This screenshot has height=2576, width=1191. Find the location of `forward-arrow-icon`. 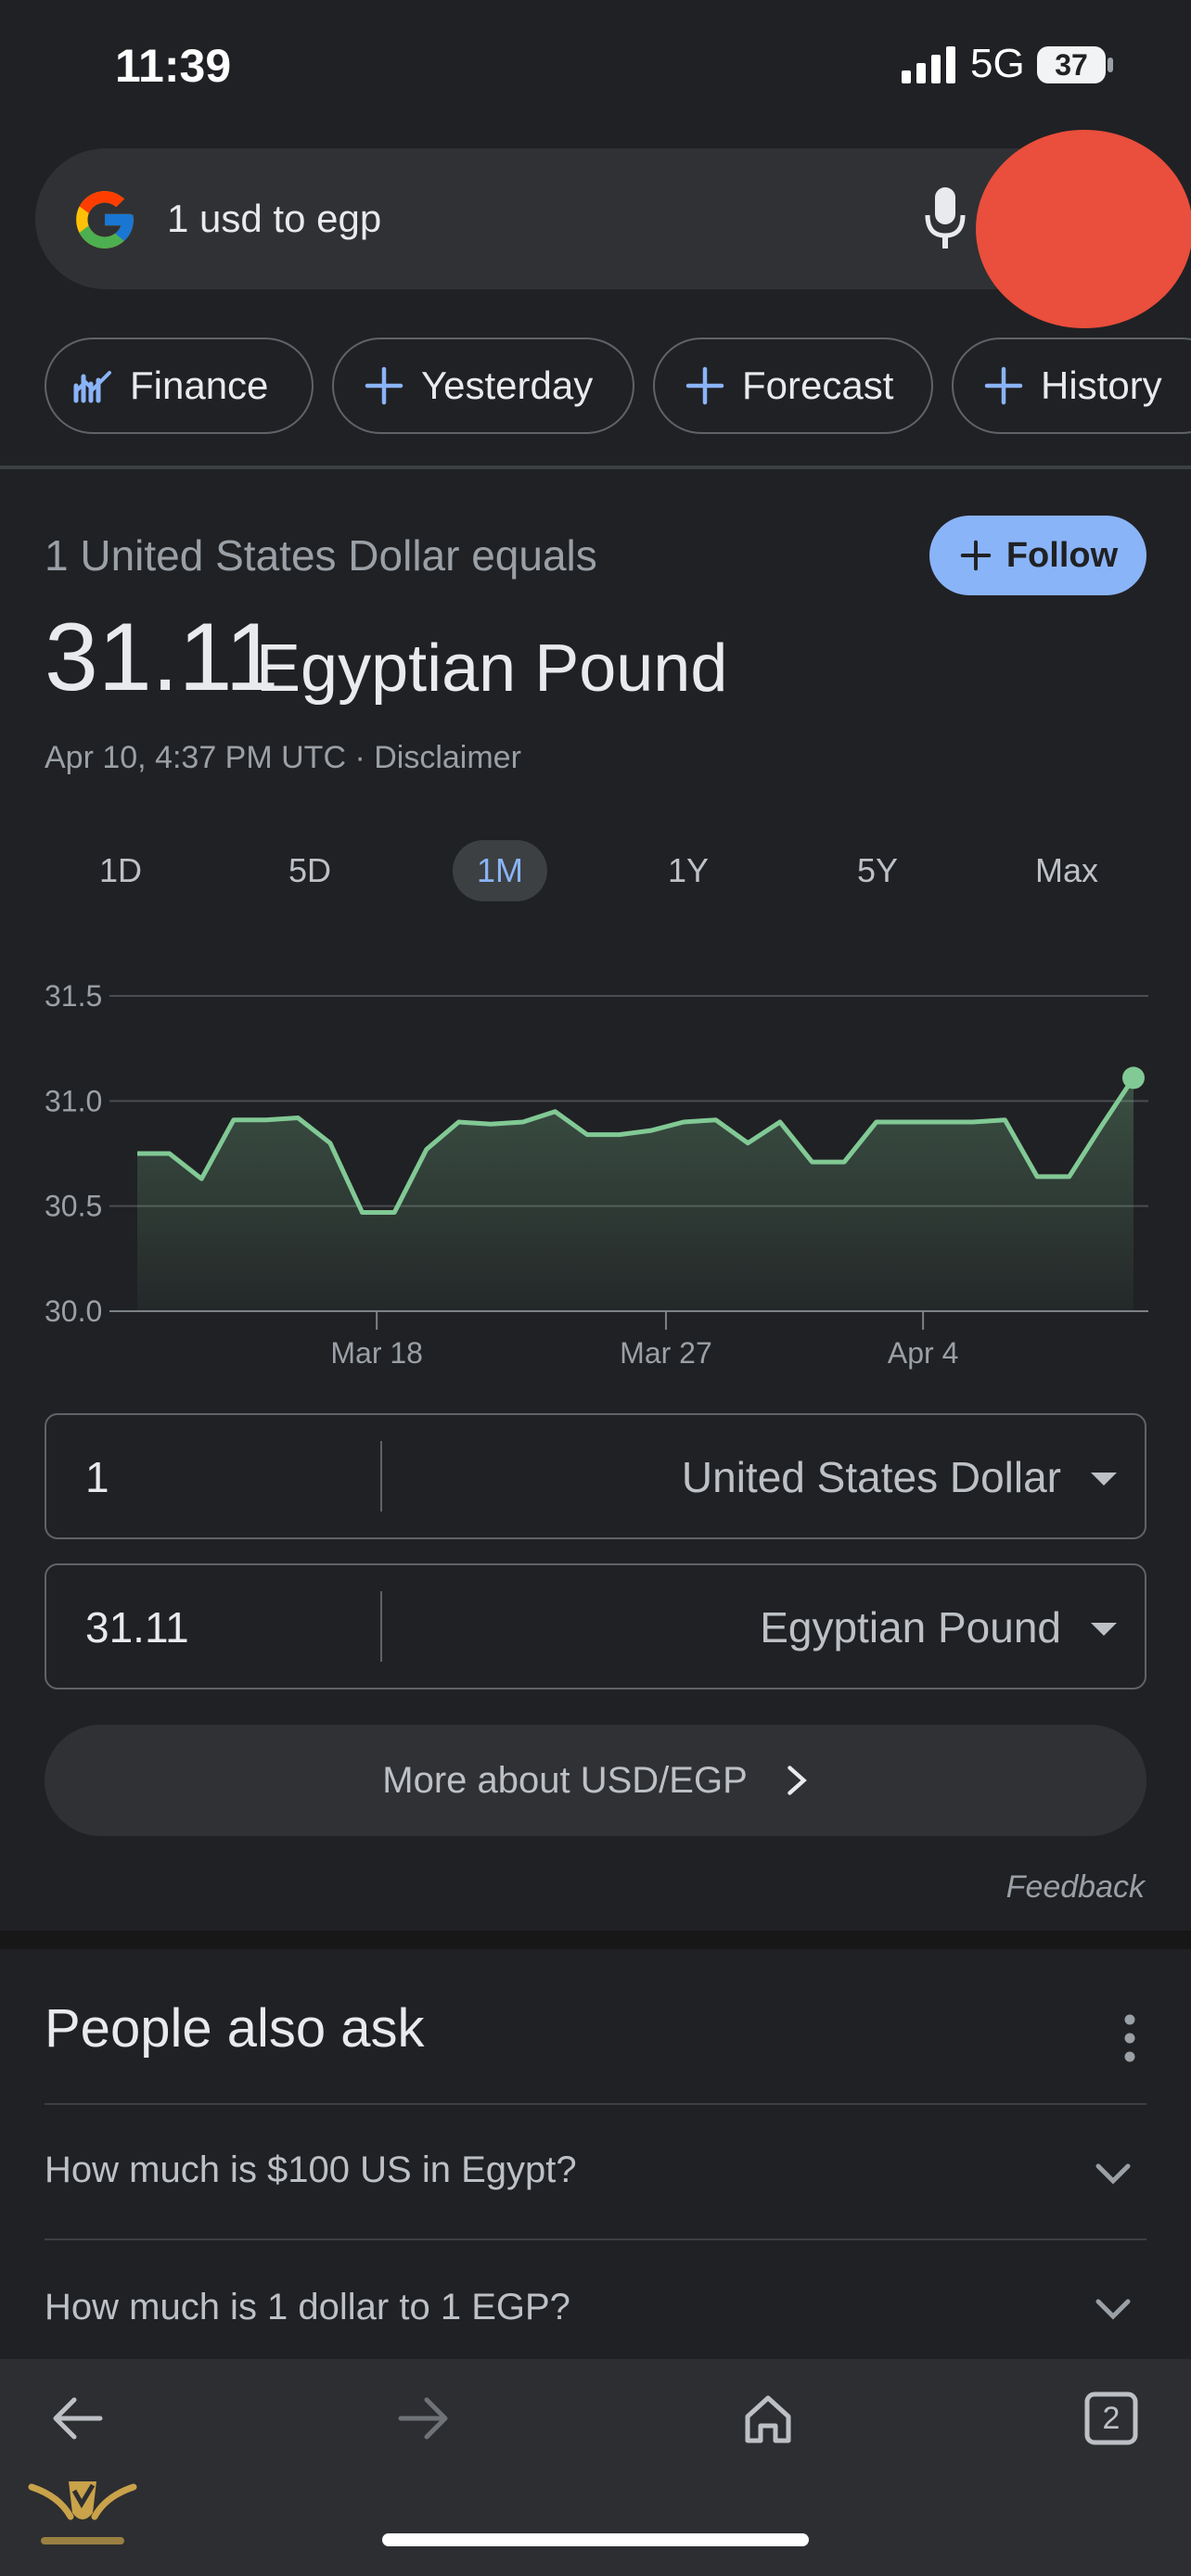

forward-arrow-icon is located at coordinates (423, 2419).